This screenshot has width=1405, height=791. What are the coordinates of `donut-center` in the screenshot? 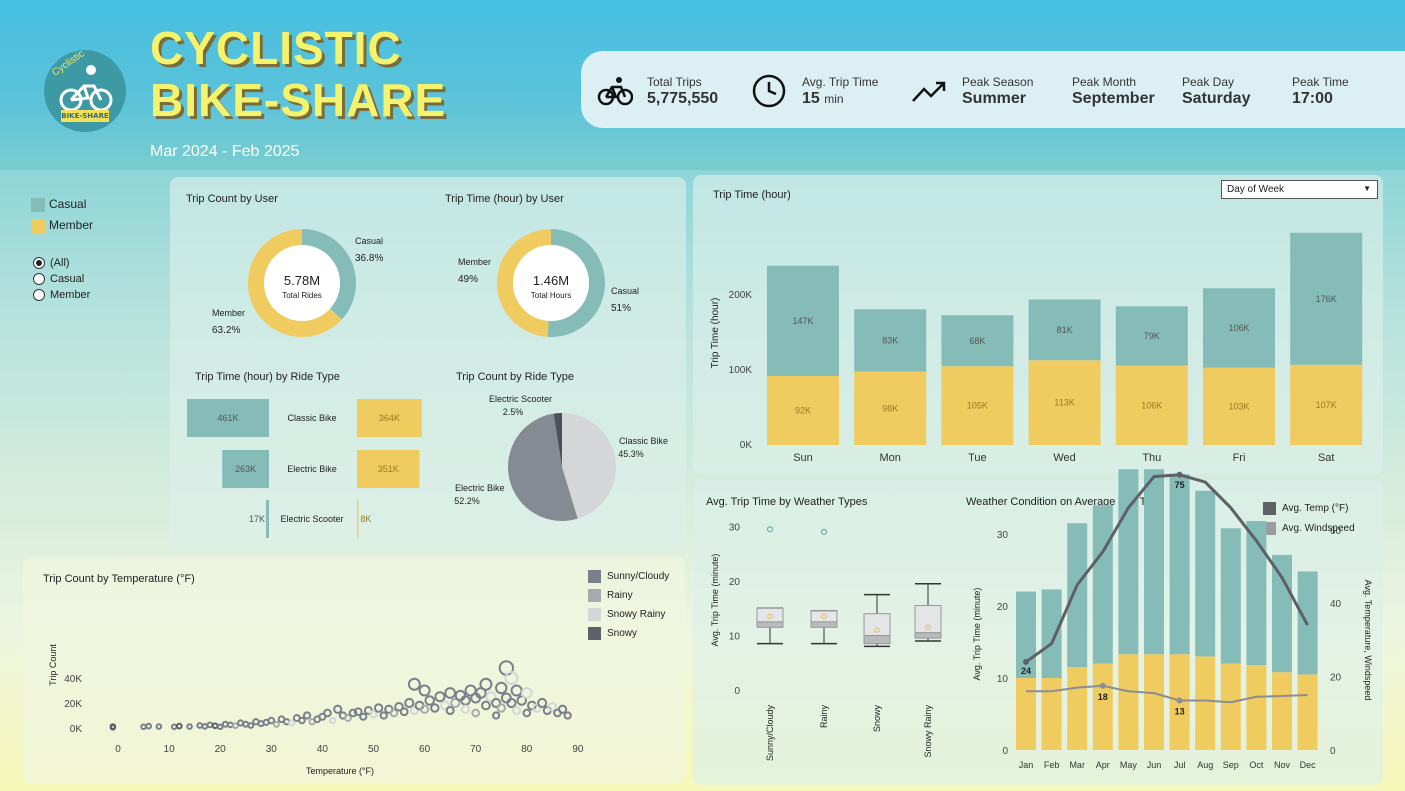 It's located at (302, 283).